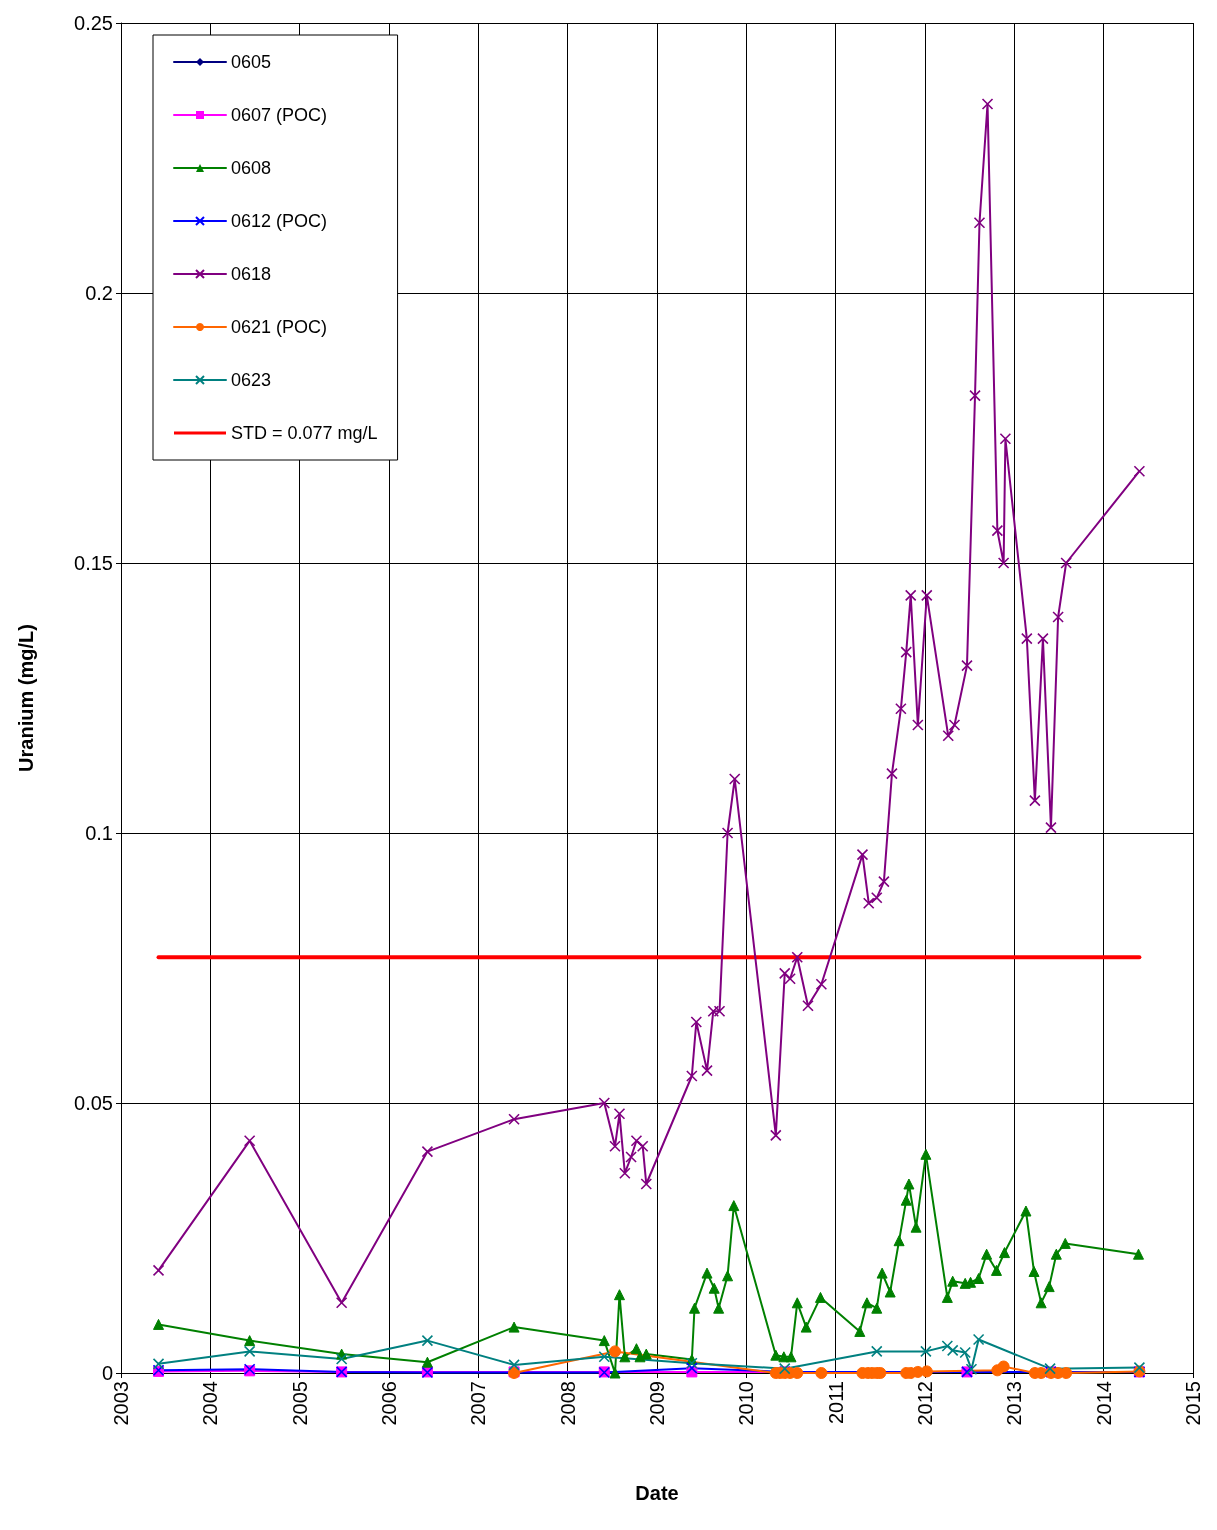  I want to click on x-tick-label: 2006, so click(389, 1403).